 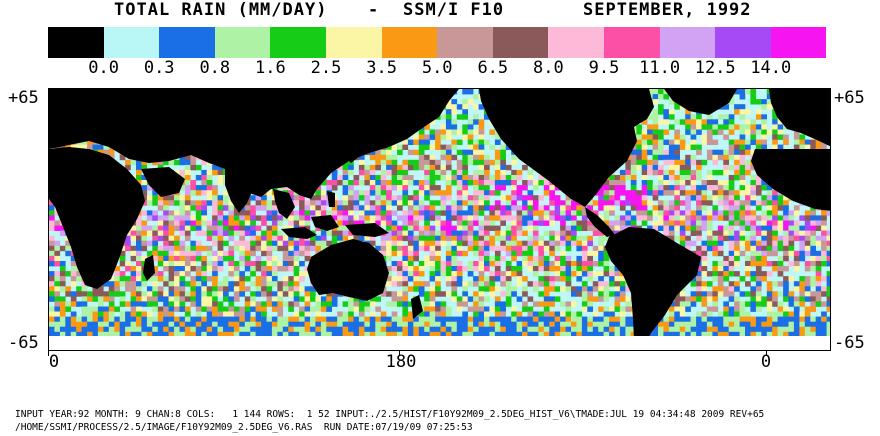 What do you see at coordinates (439, 343) in the screenshot?
I see `antarctica` at bounding box center [439, 343].